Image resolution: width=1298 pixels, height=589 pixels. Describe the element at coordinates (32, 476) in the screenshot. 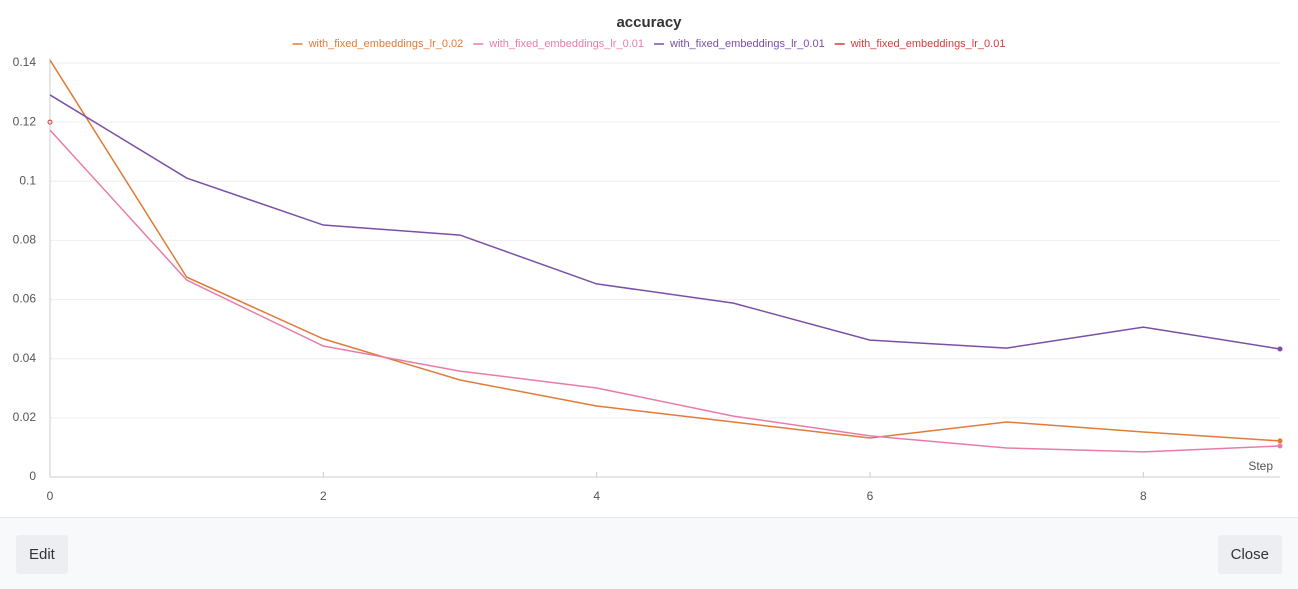

I see `y-tick-label: 0` at that location.